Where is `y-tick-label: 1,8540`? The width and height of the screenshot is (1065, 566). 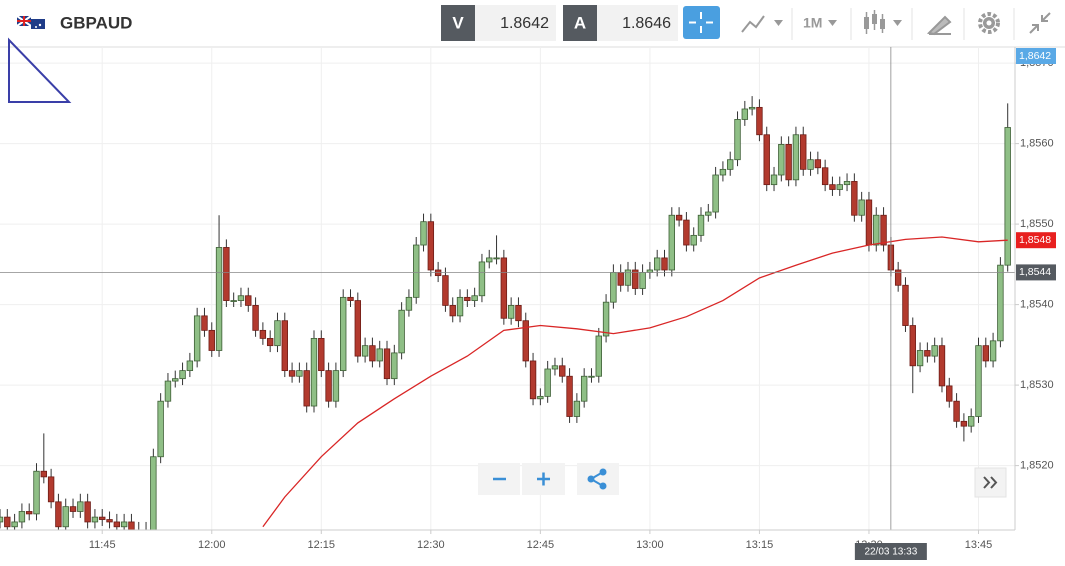
y-tick-label: 1,8540 is located at coordinates (1037, 305).